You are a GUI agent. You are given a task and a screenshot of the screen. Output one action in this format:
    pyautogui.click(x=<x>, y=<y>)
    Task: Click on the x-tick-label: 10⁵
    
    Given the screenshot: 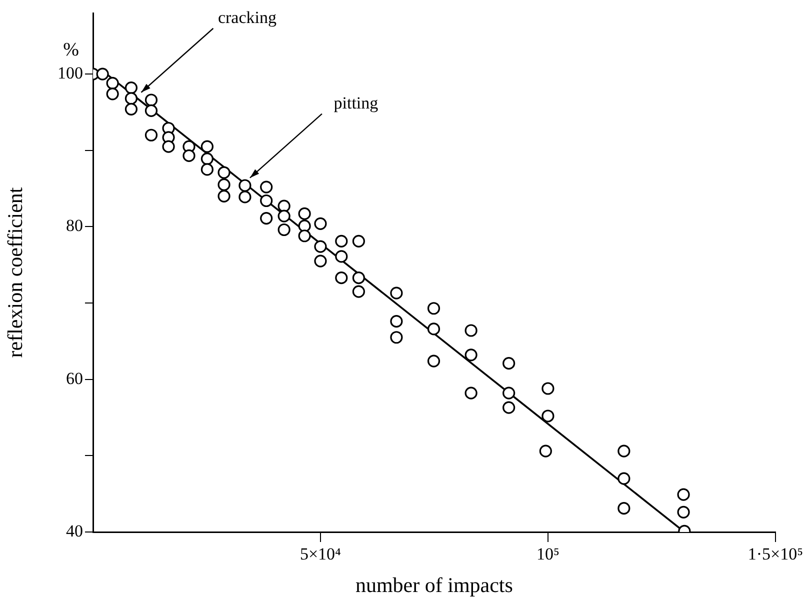 What is the action you would take?
    pyautogui.click(x=548, y=554)
    